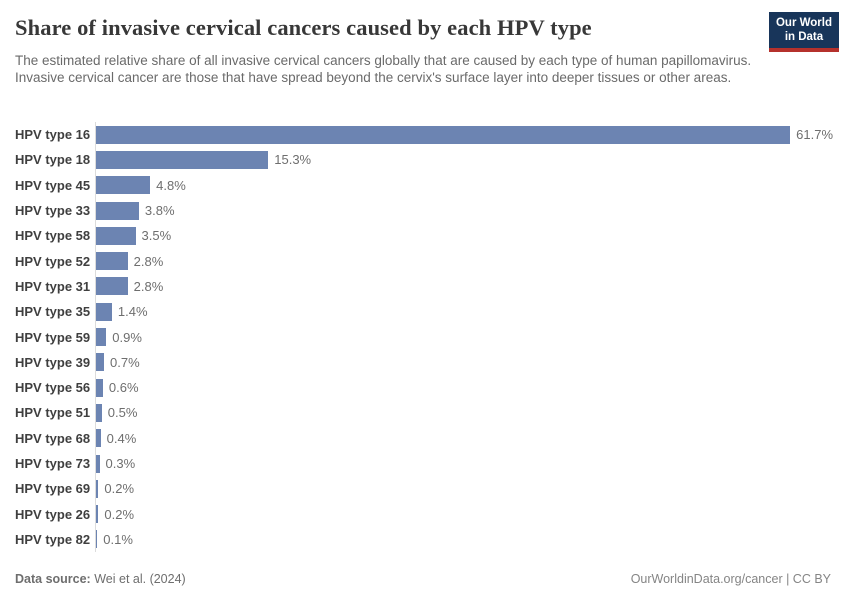 Image resolution: width=850 pixels, height=600 pixels. Describe the element at coordinates (463, 539) in the screenshot. I see `bar-area: 0.1%` at that location.